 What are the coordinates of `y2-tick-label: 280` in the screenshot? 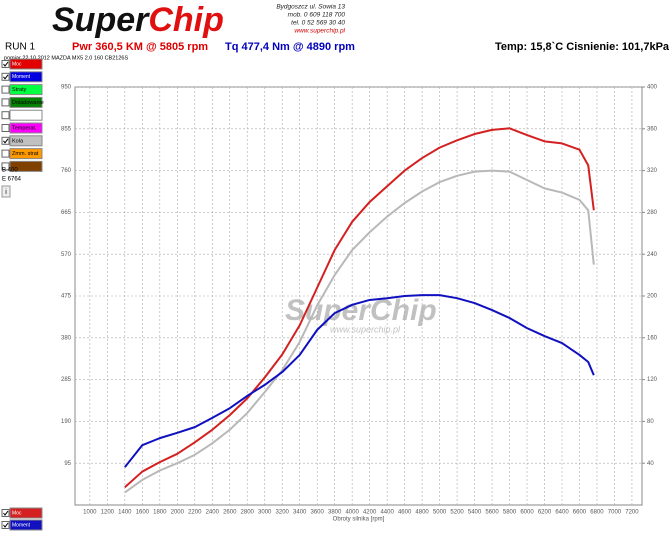 It's located at (652, 213).